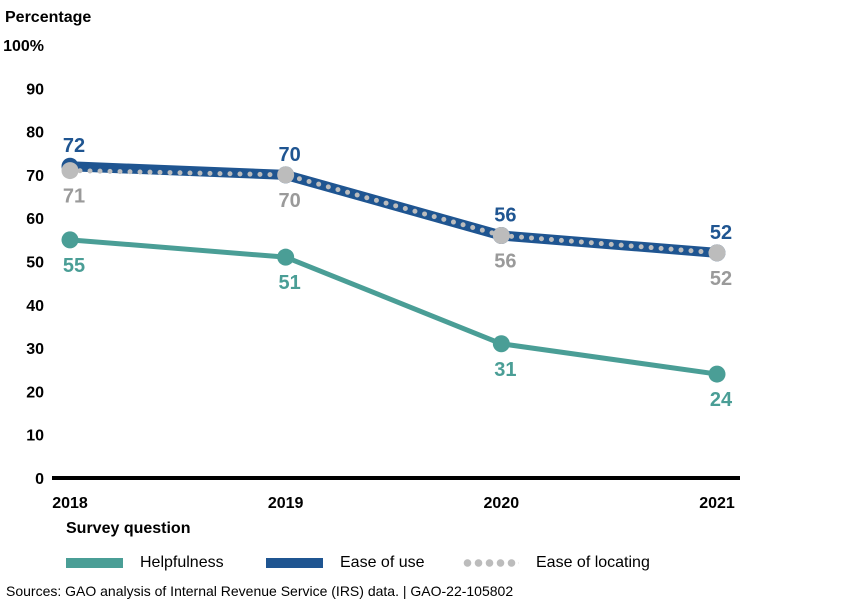 The height and width of the screenshot is (605, 850). I want to click on legend-item-helpfulness: Helpfulness, so click(166, 563).